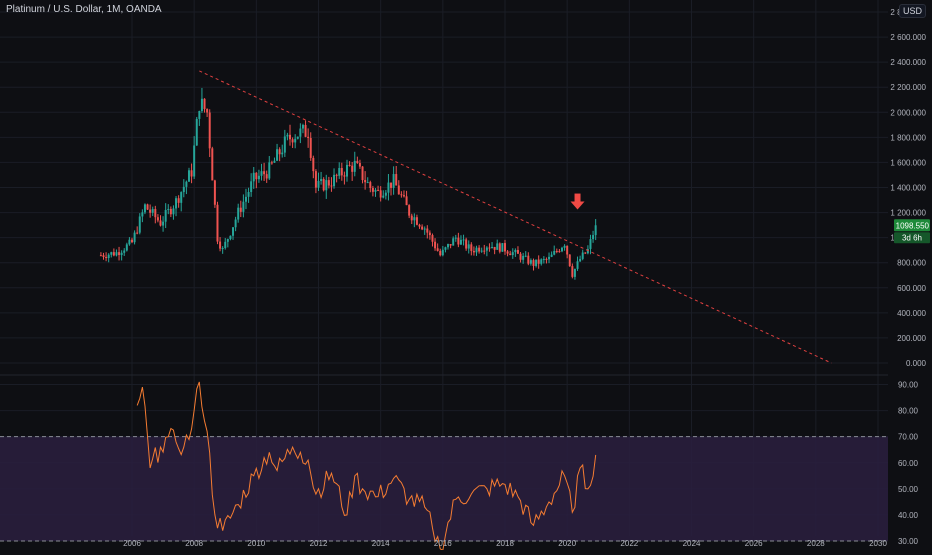 The height and width of the screenshot is (555, 932). I want to click on price-tick-label: 1 200.000, so click(908, 213).